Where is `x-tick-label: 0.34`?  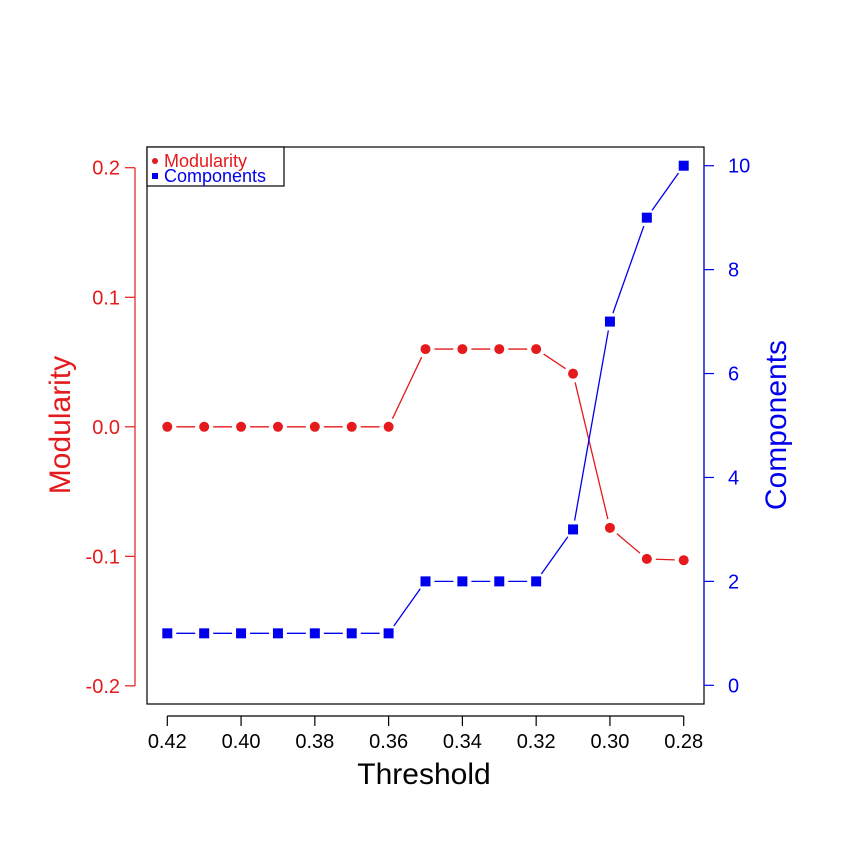 x-tick-label: 0.34 is located at coordinates (462, 742).